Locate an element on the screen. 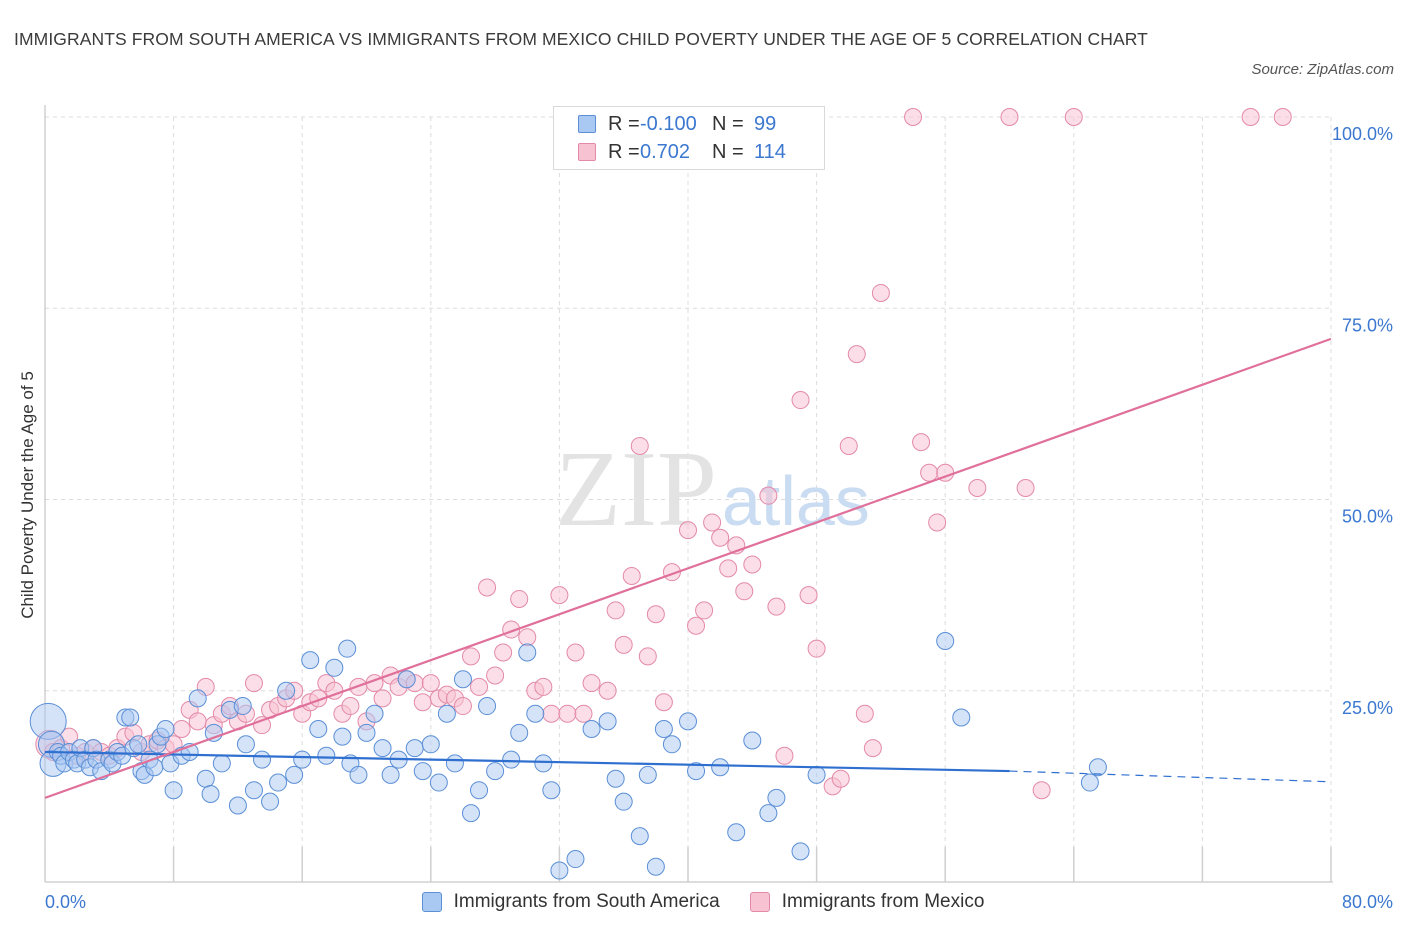 This screenshot has width=1406, height=930. legend-label-mexico: Immigrants from Mexico is located at coordinates (883, 901).